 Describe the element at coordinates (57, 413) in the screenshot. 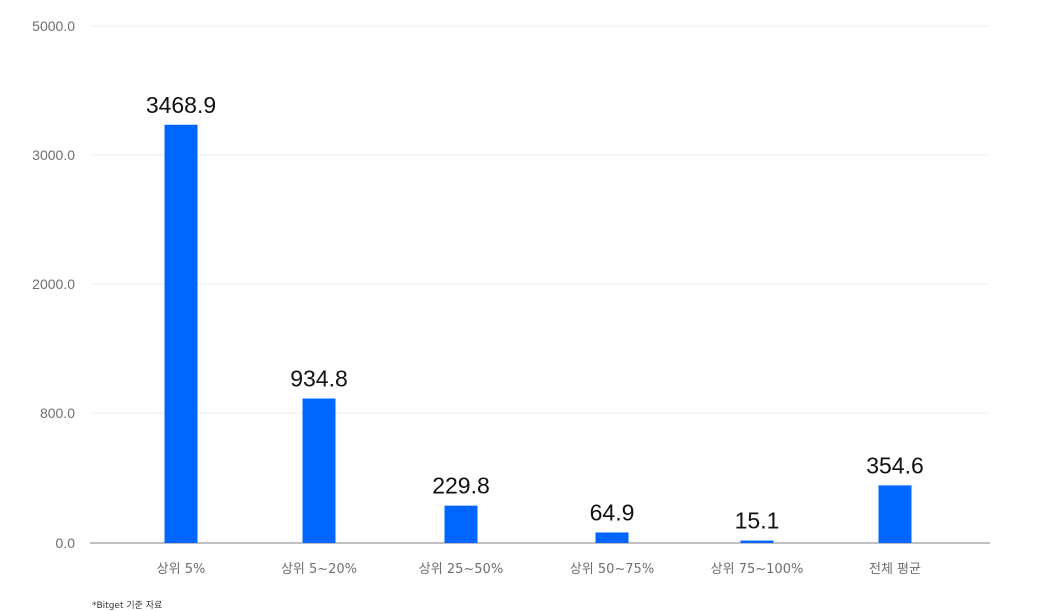

I see `y-tick-label: 800.0` at that location.